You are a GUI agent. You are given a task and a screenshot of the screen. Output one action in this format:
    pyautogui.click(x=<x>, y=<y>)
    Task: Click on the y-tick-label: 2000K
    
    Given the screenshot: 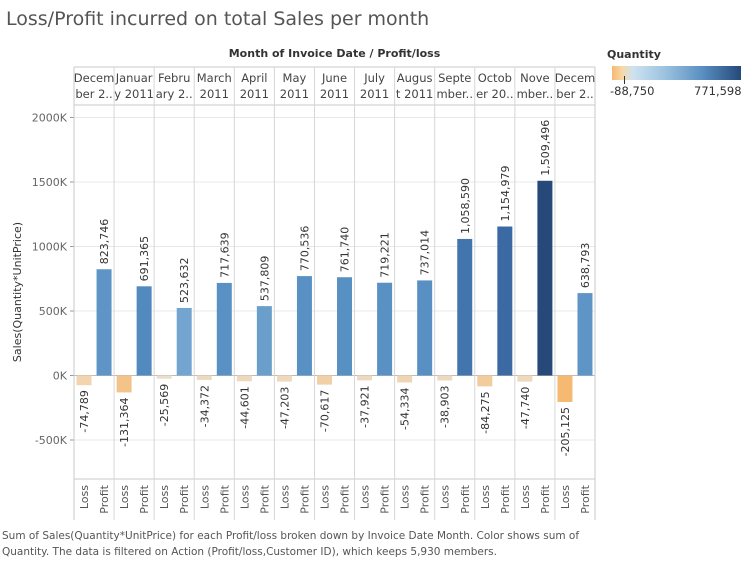 What is the action you would take?
    pyautogui.click(x=50, y=118)
    